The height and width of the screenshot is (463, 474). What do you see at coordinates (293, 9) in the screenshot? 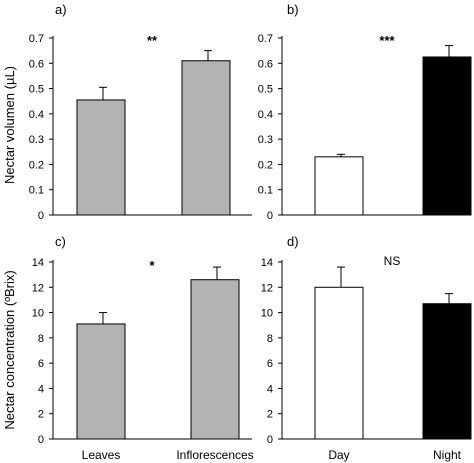
I see `panel-label: b)` at bounding box center [293, 9].